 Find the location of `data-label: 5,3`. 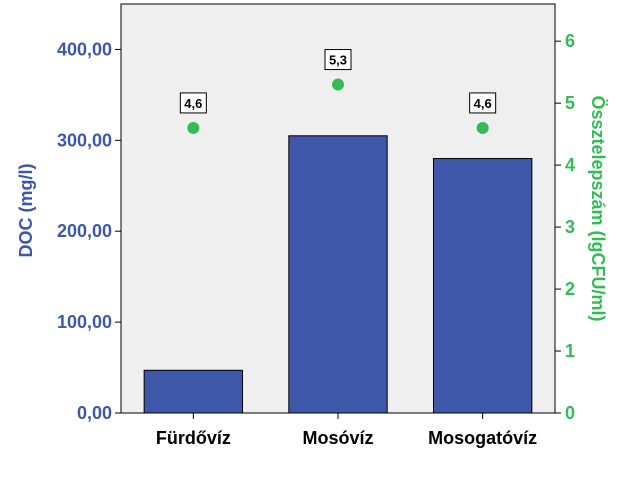

data-label: 5,3 is located at coordinates (338, 60).